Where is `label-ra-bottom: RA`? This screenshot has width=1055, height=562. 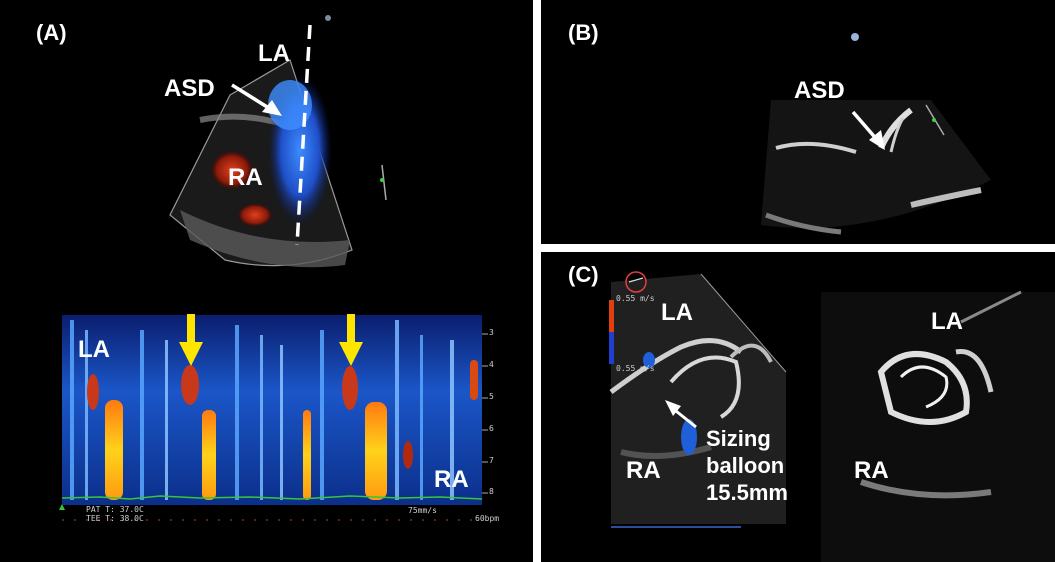
label-ra-bottom: RA is located at coordinates (451, 479).